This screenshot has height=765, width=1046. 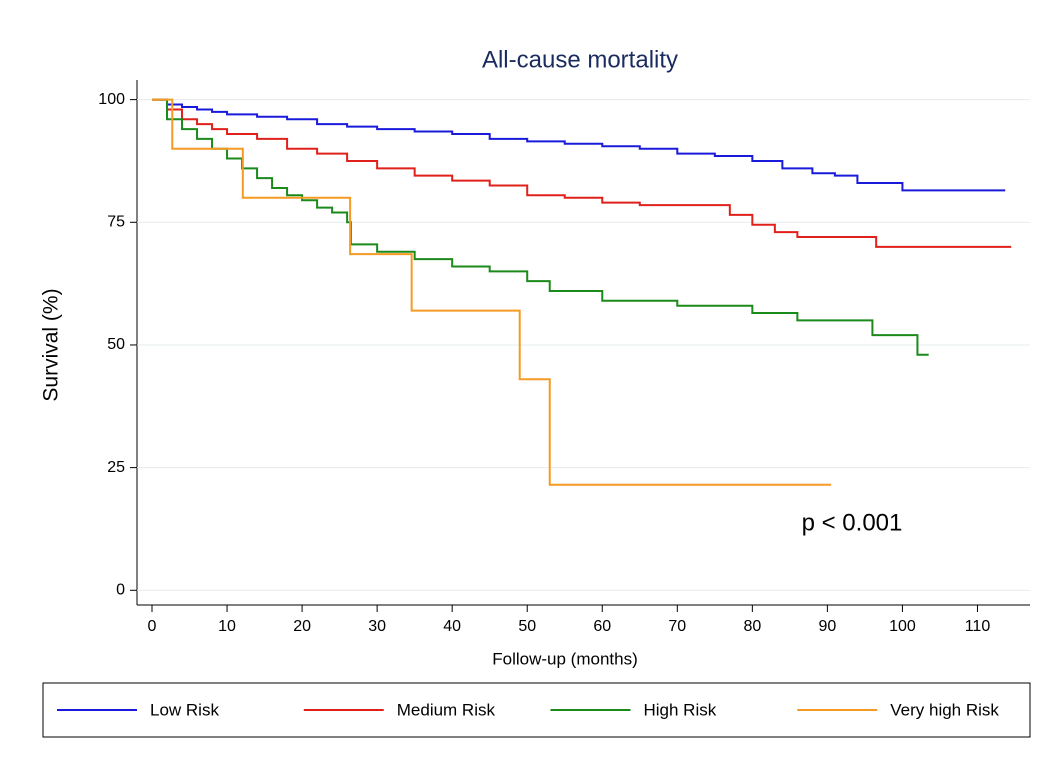 What do you see at coordinates (579, 145) in the screenshot?
I see `survival-curve` at bounding box center [579, 145].